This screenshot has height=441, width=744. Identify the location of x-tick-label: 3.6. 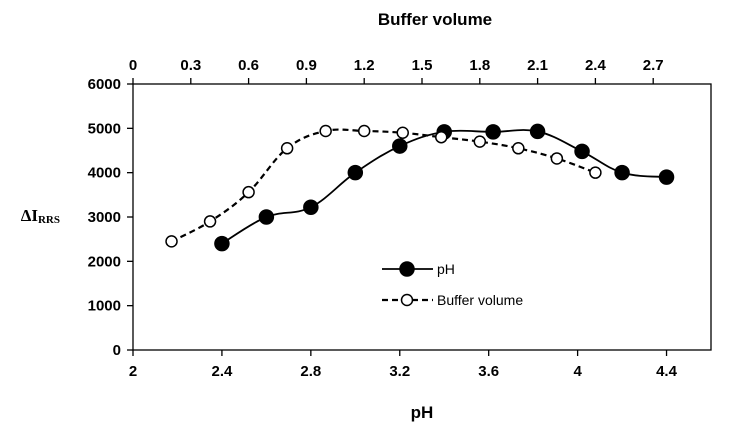
(488, 371).